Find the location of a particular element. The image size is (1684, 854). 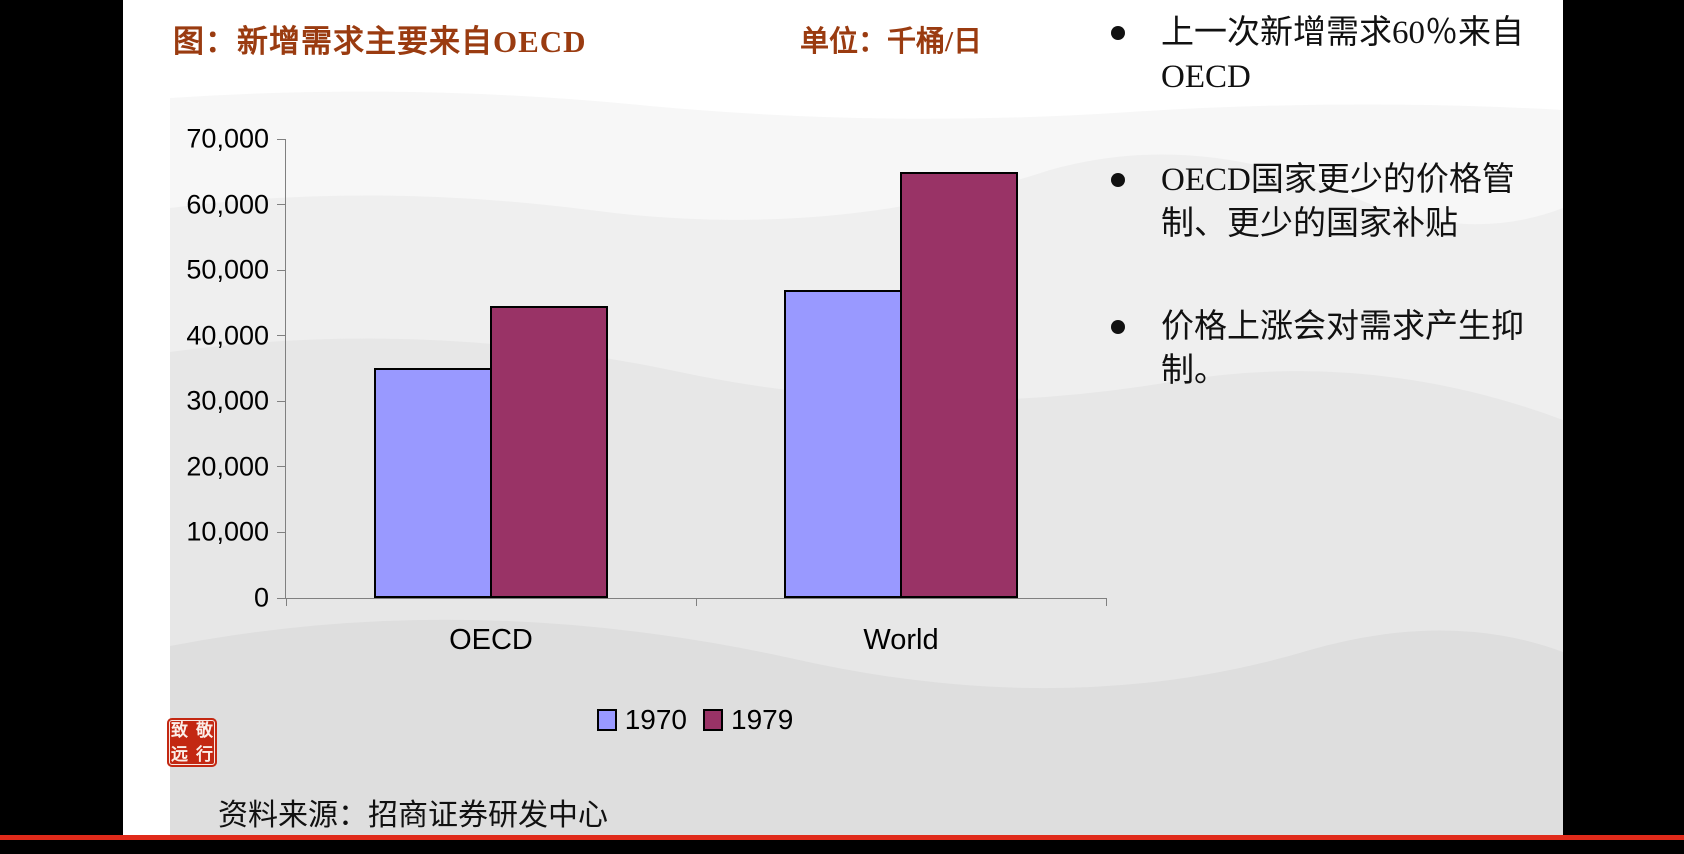

y-axis-tick-label: 50,000 is located at coordinates (227, 269).